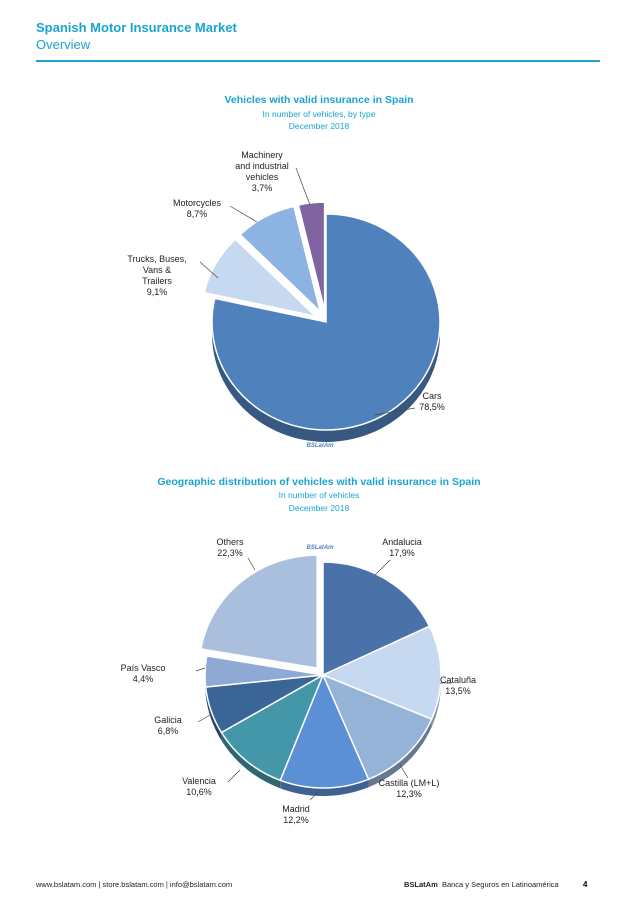  I want to click on vehicle-type-label-cars: Cars 78,5%, so click(432, 401).